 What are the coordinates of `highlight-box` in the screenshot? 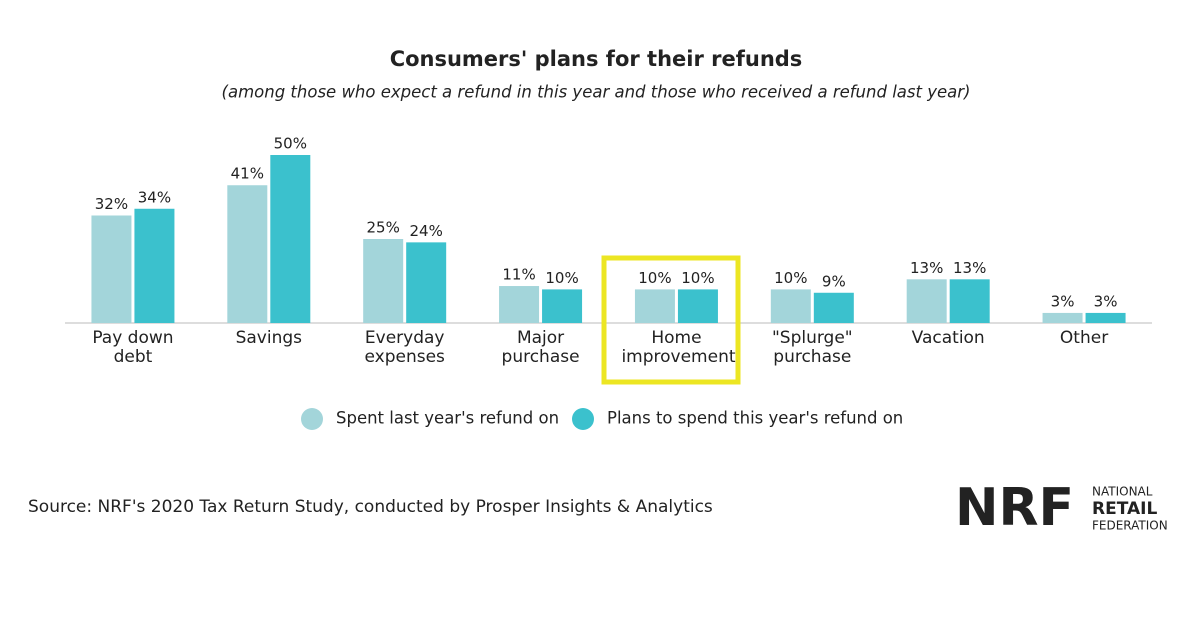 It's located at (671, 320).